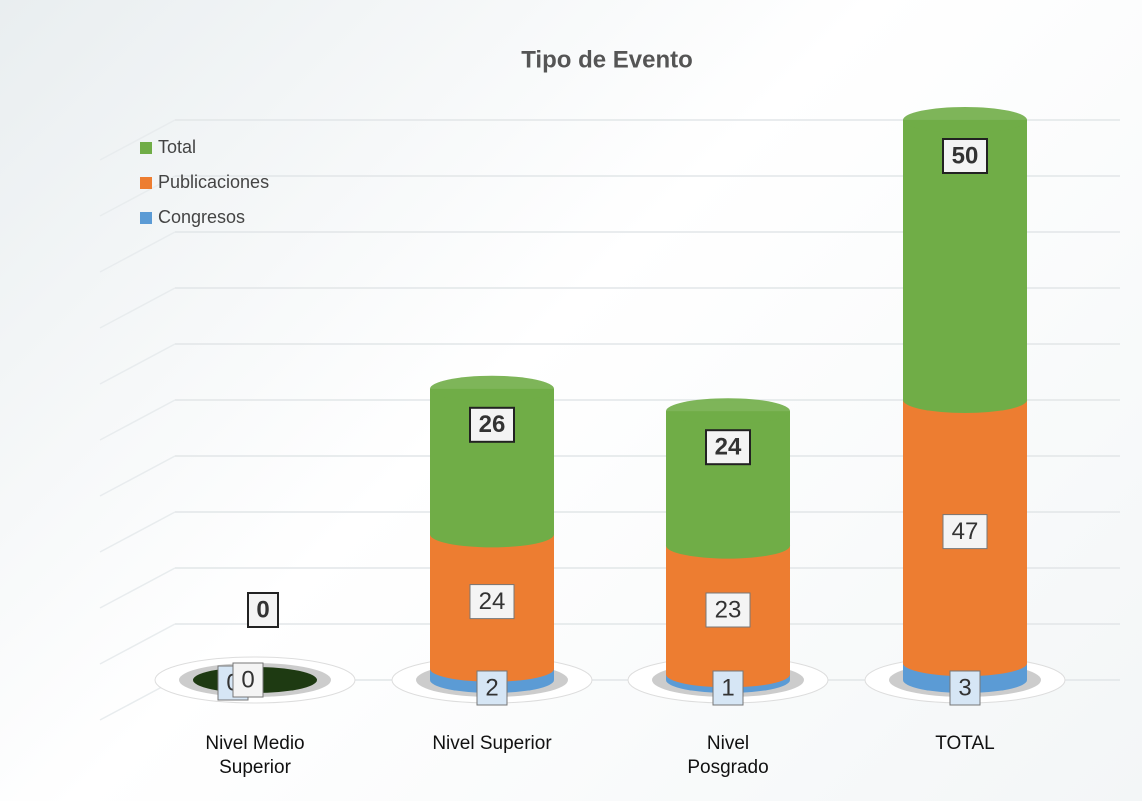 This screenshot has height=801, width=1142. What do you see at coordinates (255, 755) in the screenshot?
I see `x-tick-label: Nivel Medio Superior` at bounding box center [255, 755].